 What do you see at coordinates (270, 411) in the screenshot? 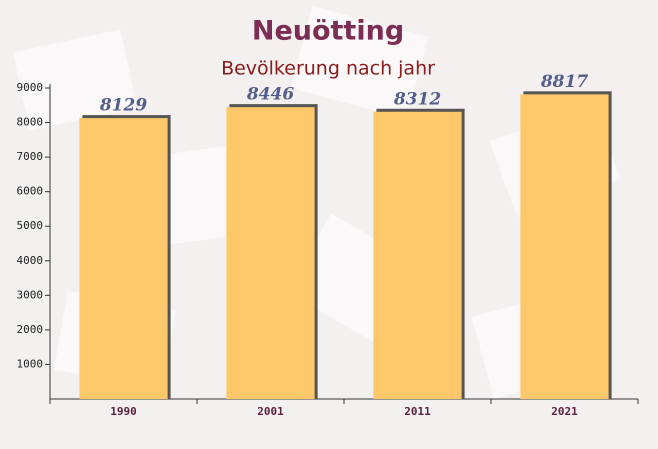
I see `x-tick-label: 2001` at bounding box center [270, 411].